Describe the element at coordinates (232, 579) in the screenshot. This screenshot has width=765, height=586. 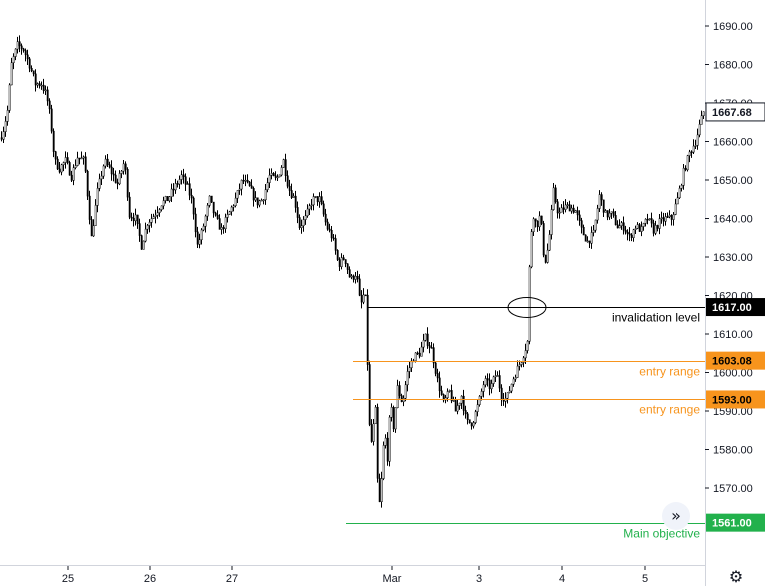
I see `time-tick-label: 27` at that location.